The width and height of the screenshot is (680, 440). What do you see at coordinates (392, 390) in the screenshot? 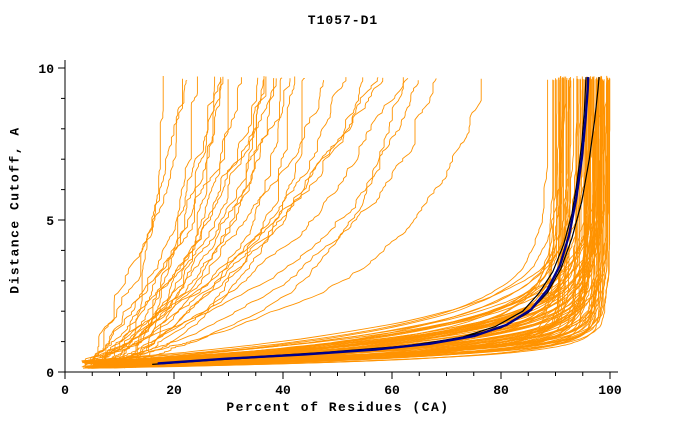
I see `x-tick-label: 60` at bounding box center [392, 390].